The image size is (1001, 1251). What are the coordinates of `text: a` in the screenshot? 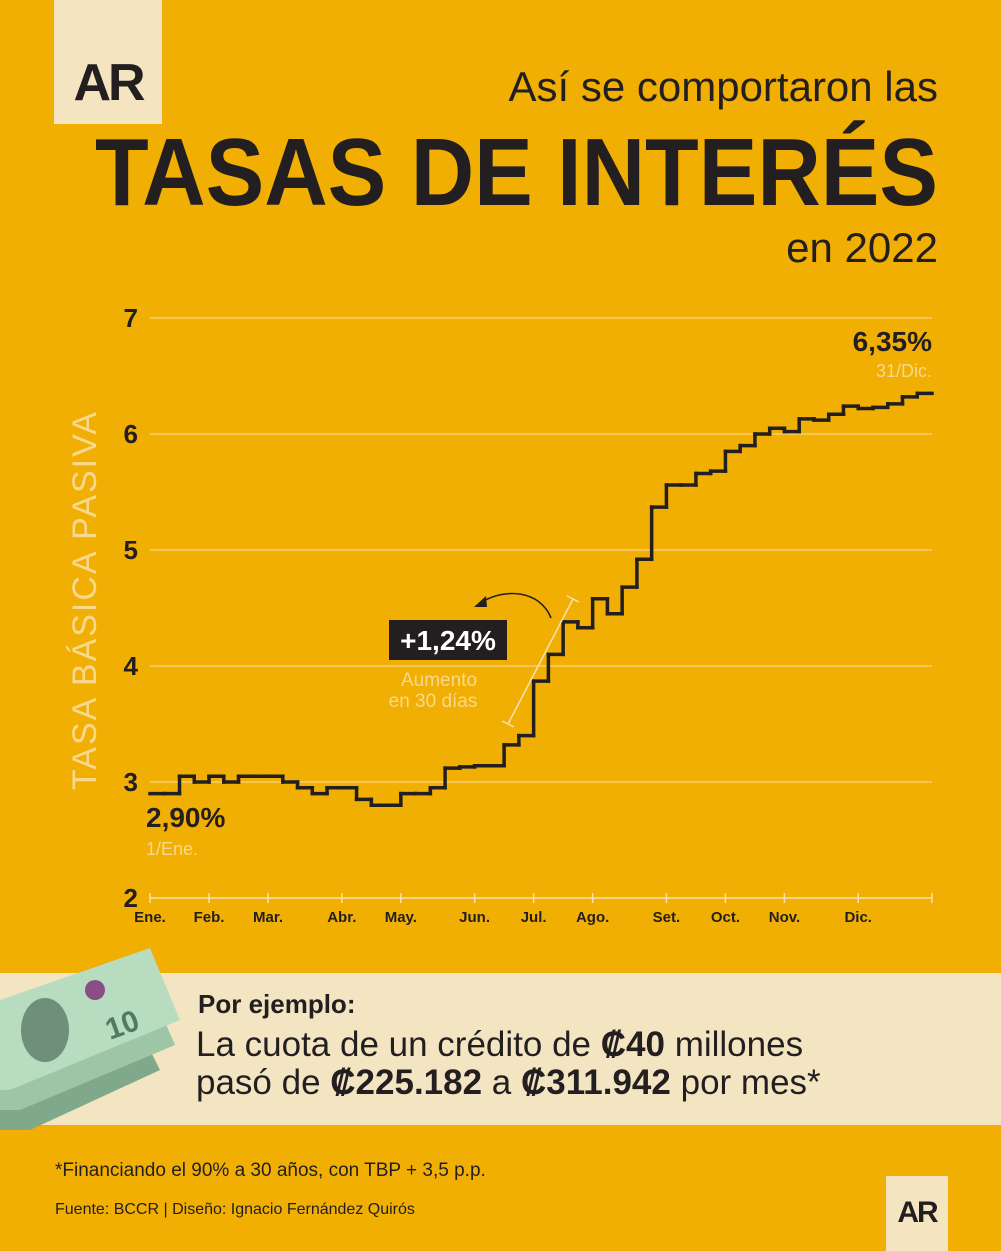 It's located at (501, 1082).